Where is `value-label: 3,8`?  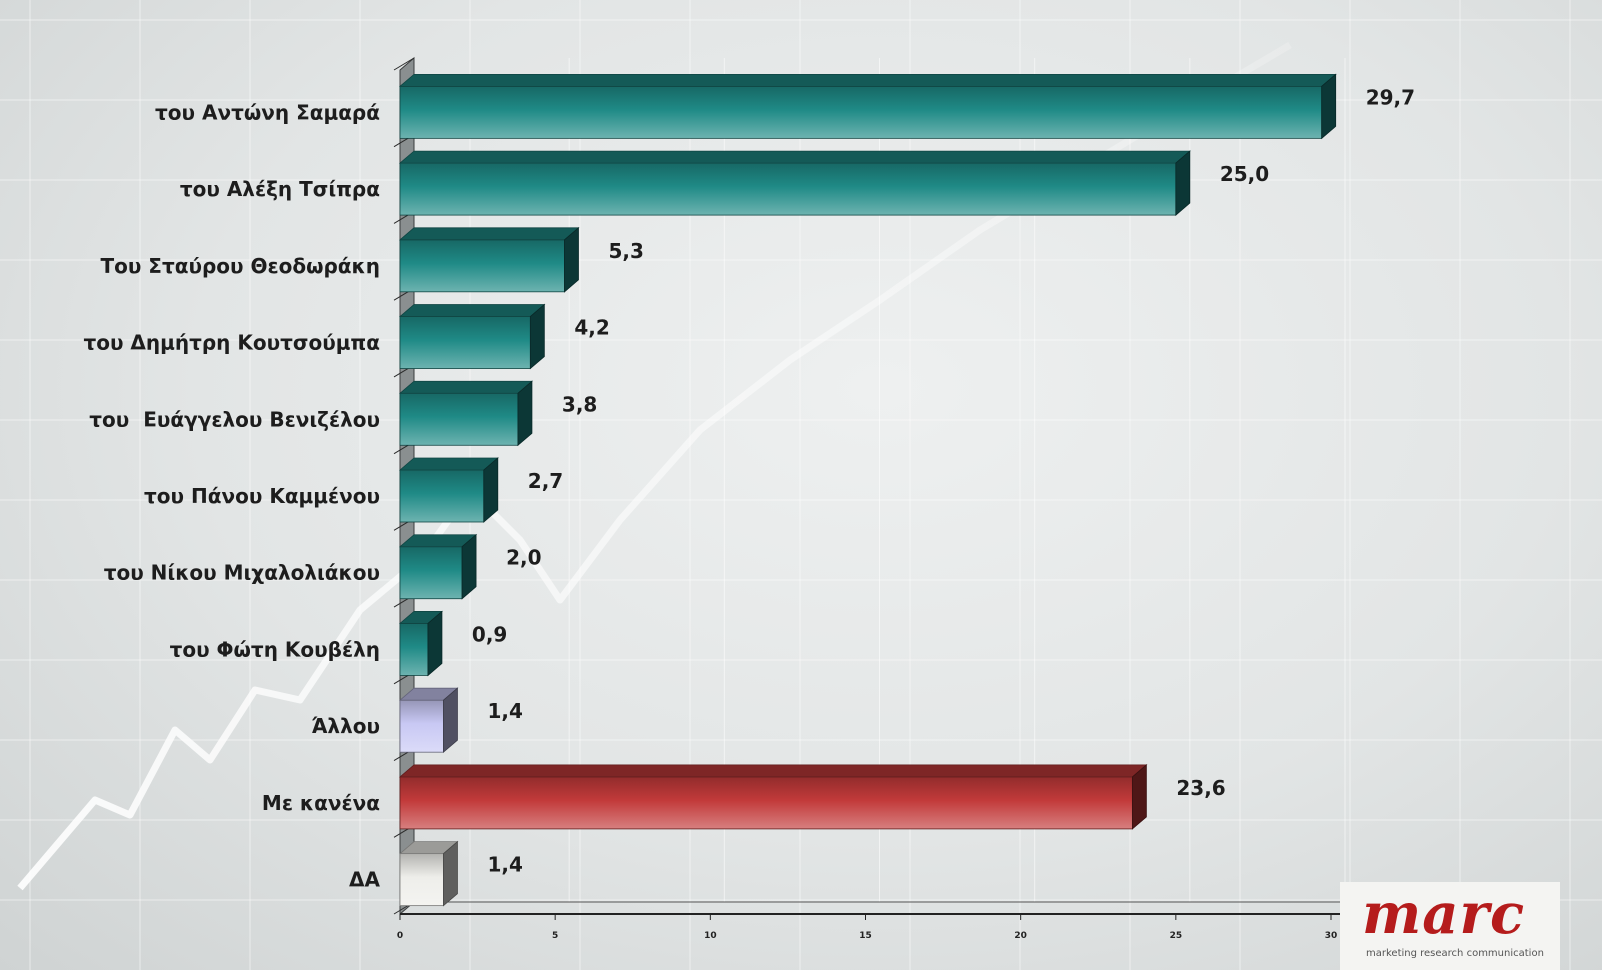
value-label: 3,8 is located at coordinates (579, 404).